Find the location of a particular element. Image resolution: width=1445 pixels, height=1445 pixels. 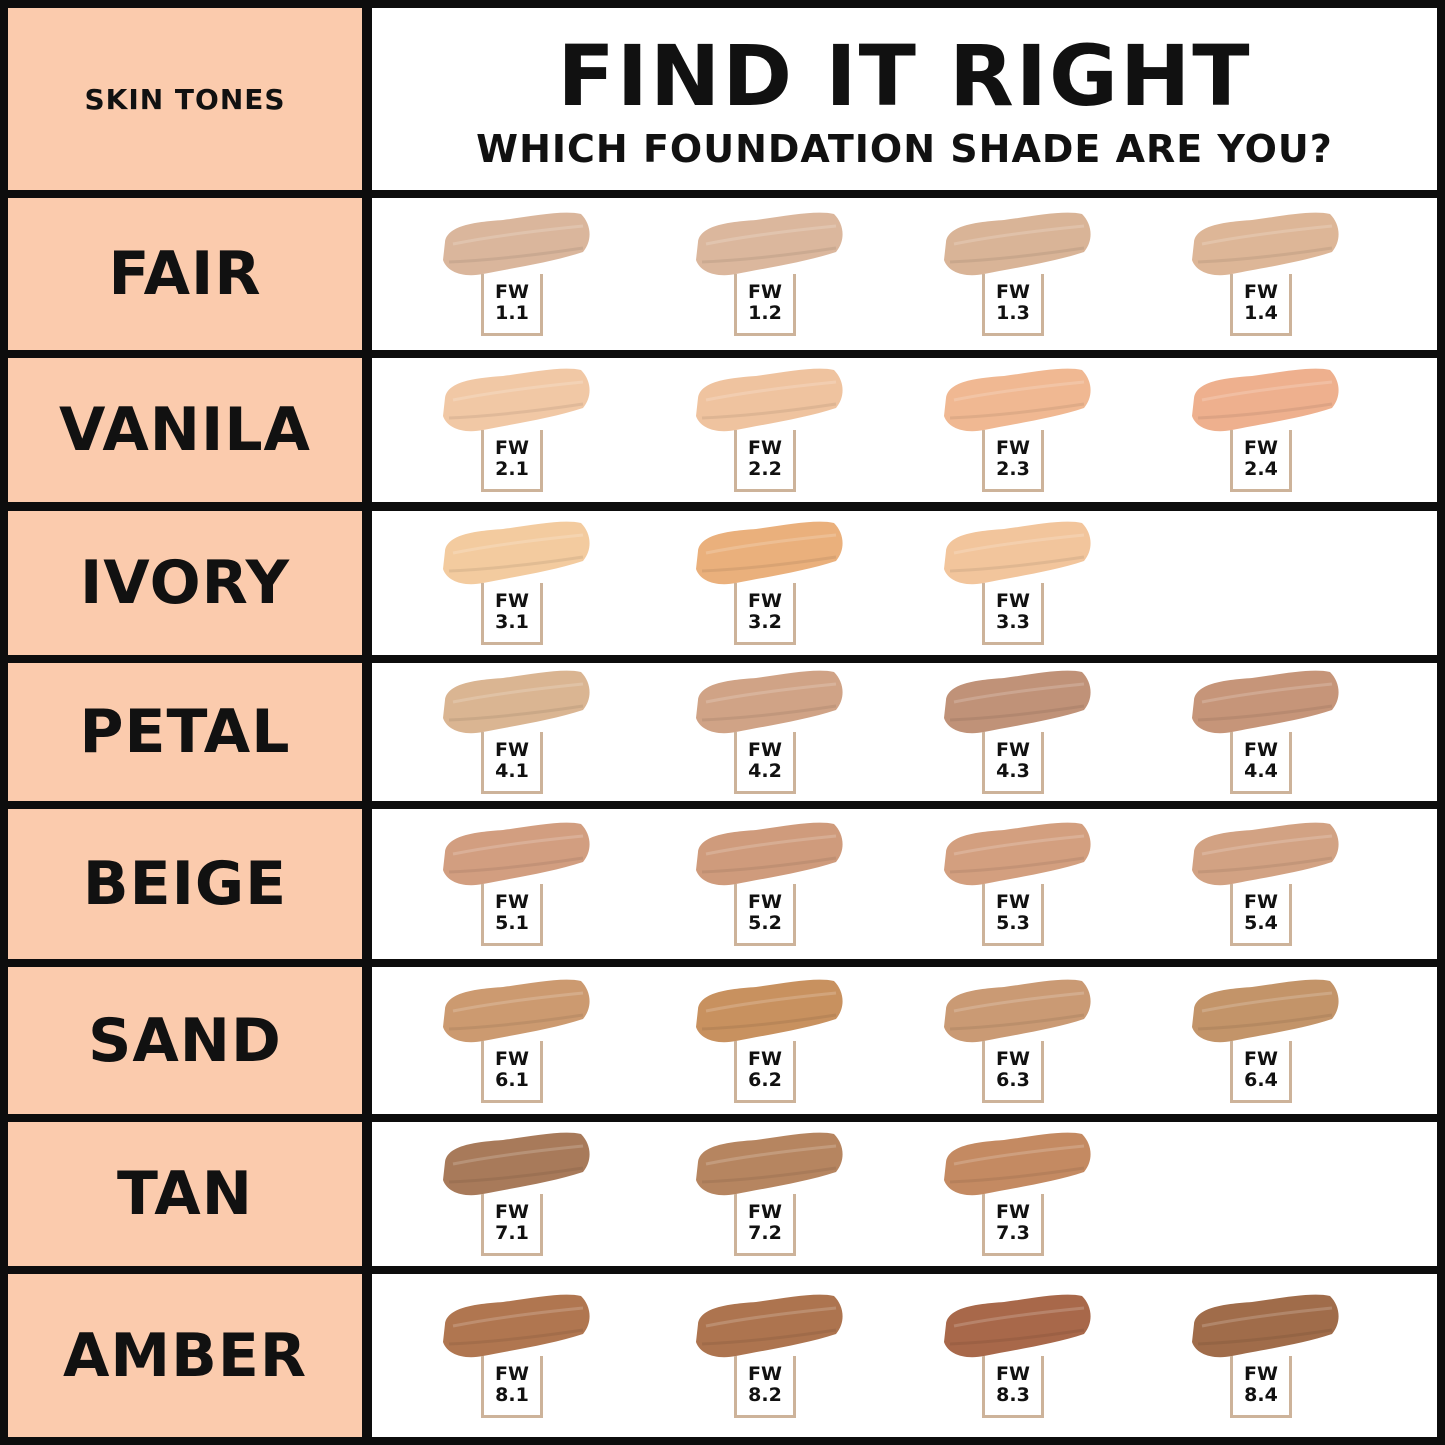

shade-code: 8.1 is located at coordinates (512, 1394).